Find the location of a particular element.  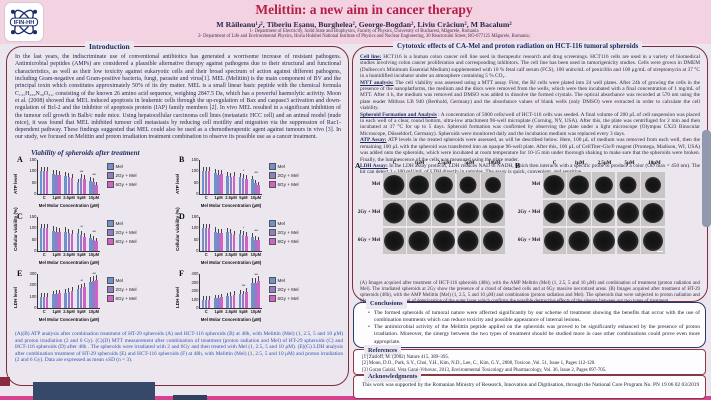

x-axis-label: Mel Molar Concentration (μM) is located at coordinates (69, 262).